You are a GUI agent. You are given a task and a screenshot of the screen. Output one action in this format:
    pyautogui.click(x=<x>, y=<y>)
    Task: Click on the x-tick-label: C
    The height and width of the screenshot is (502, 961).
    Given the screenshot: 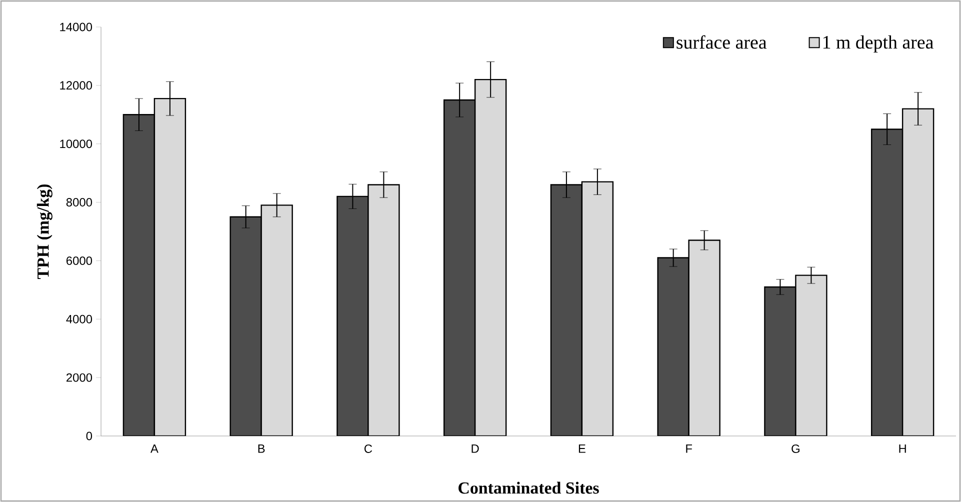 What is the action you would take?
    pyautogui.click(x=368, y=448)
    